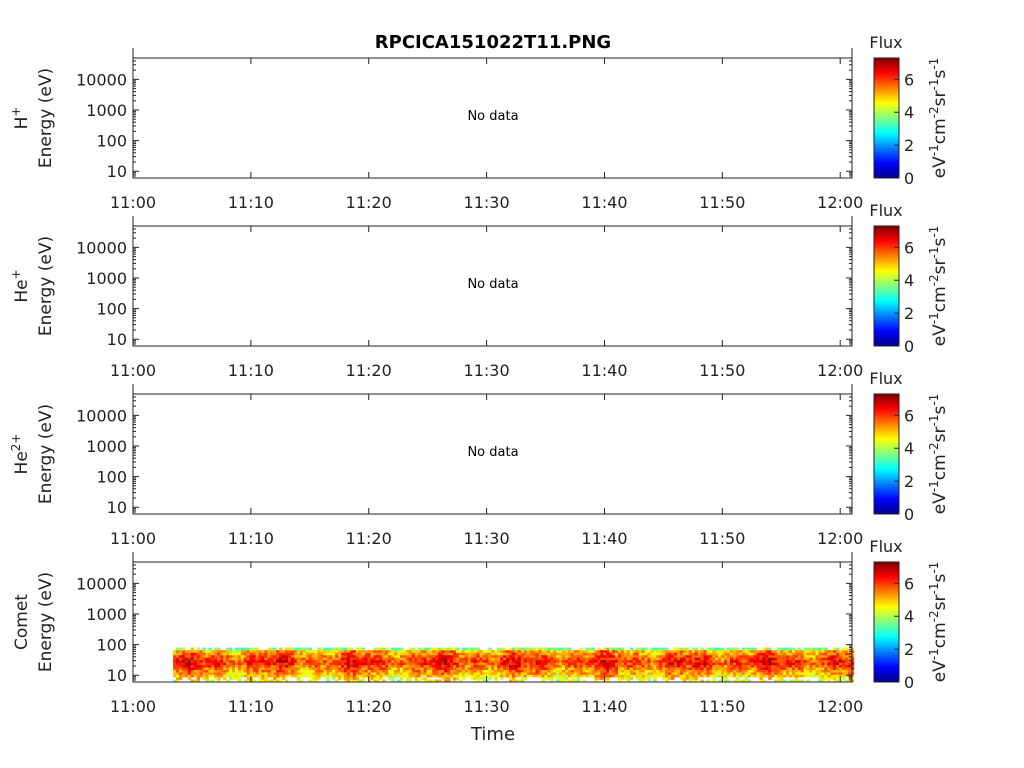 The width and height of the screenshot is (1024, 768). I want to click on x-tick-label: 12:00, so click(840, 202).